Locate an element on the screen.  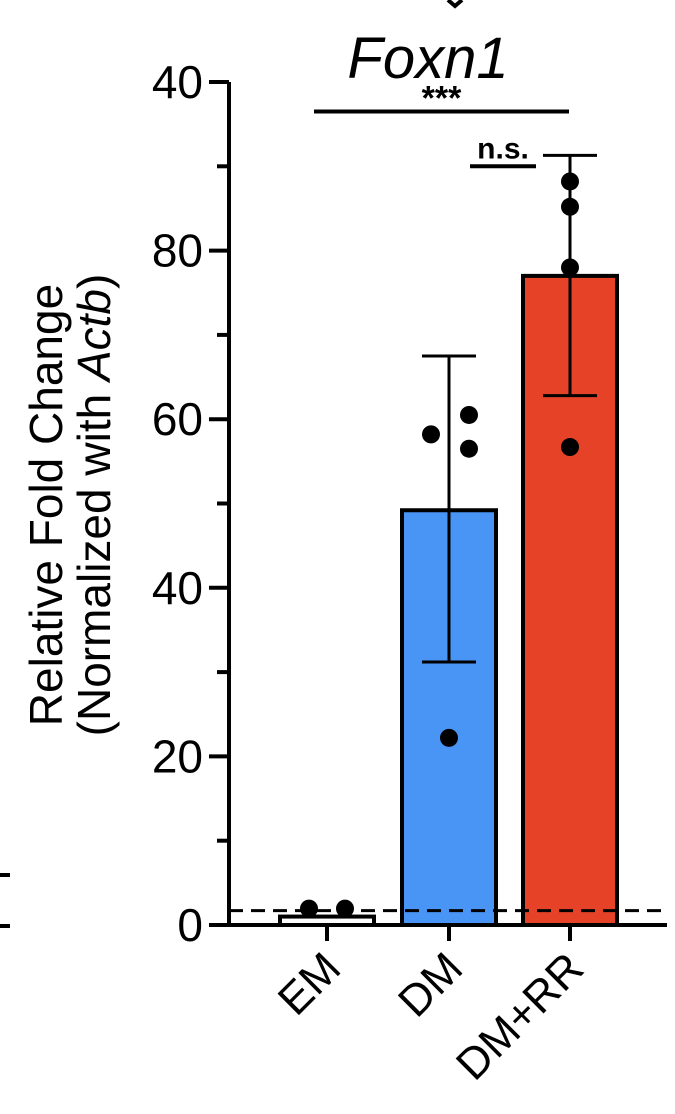
chart-title: Foxn1 is located at coordinates (427, 58).